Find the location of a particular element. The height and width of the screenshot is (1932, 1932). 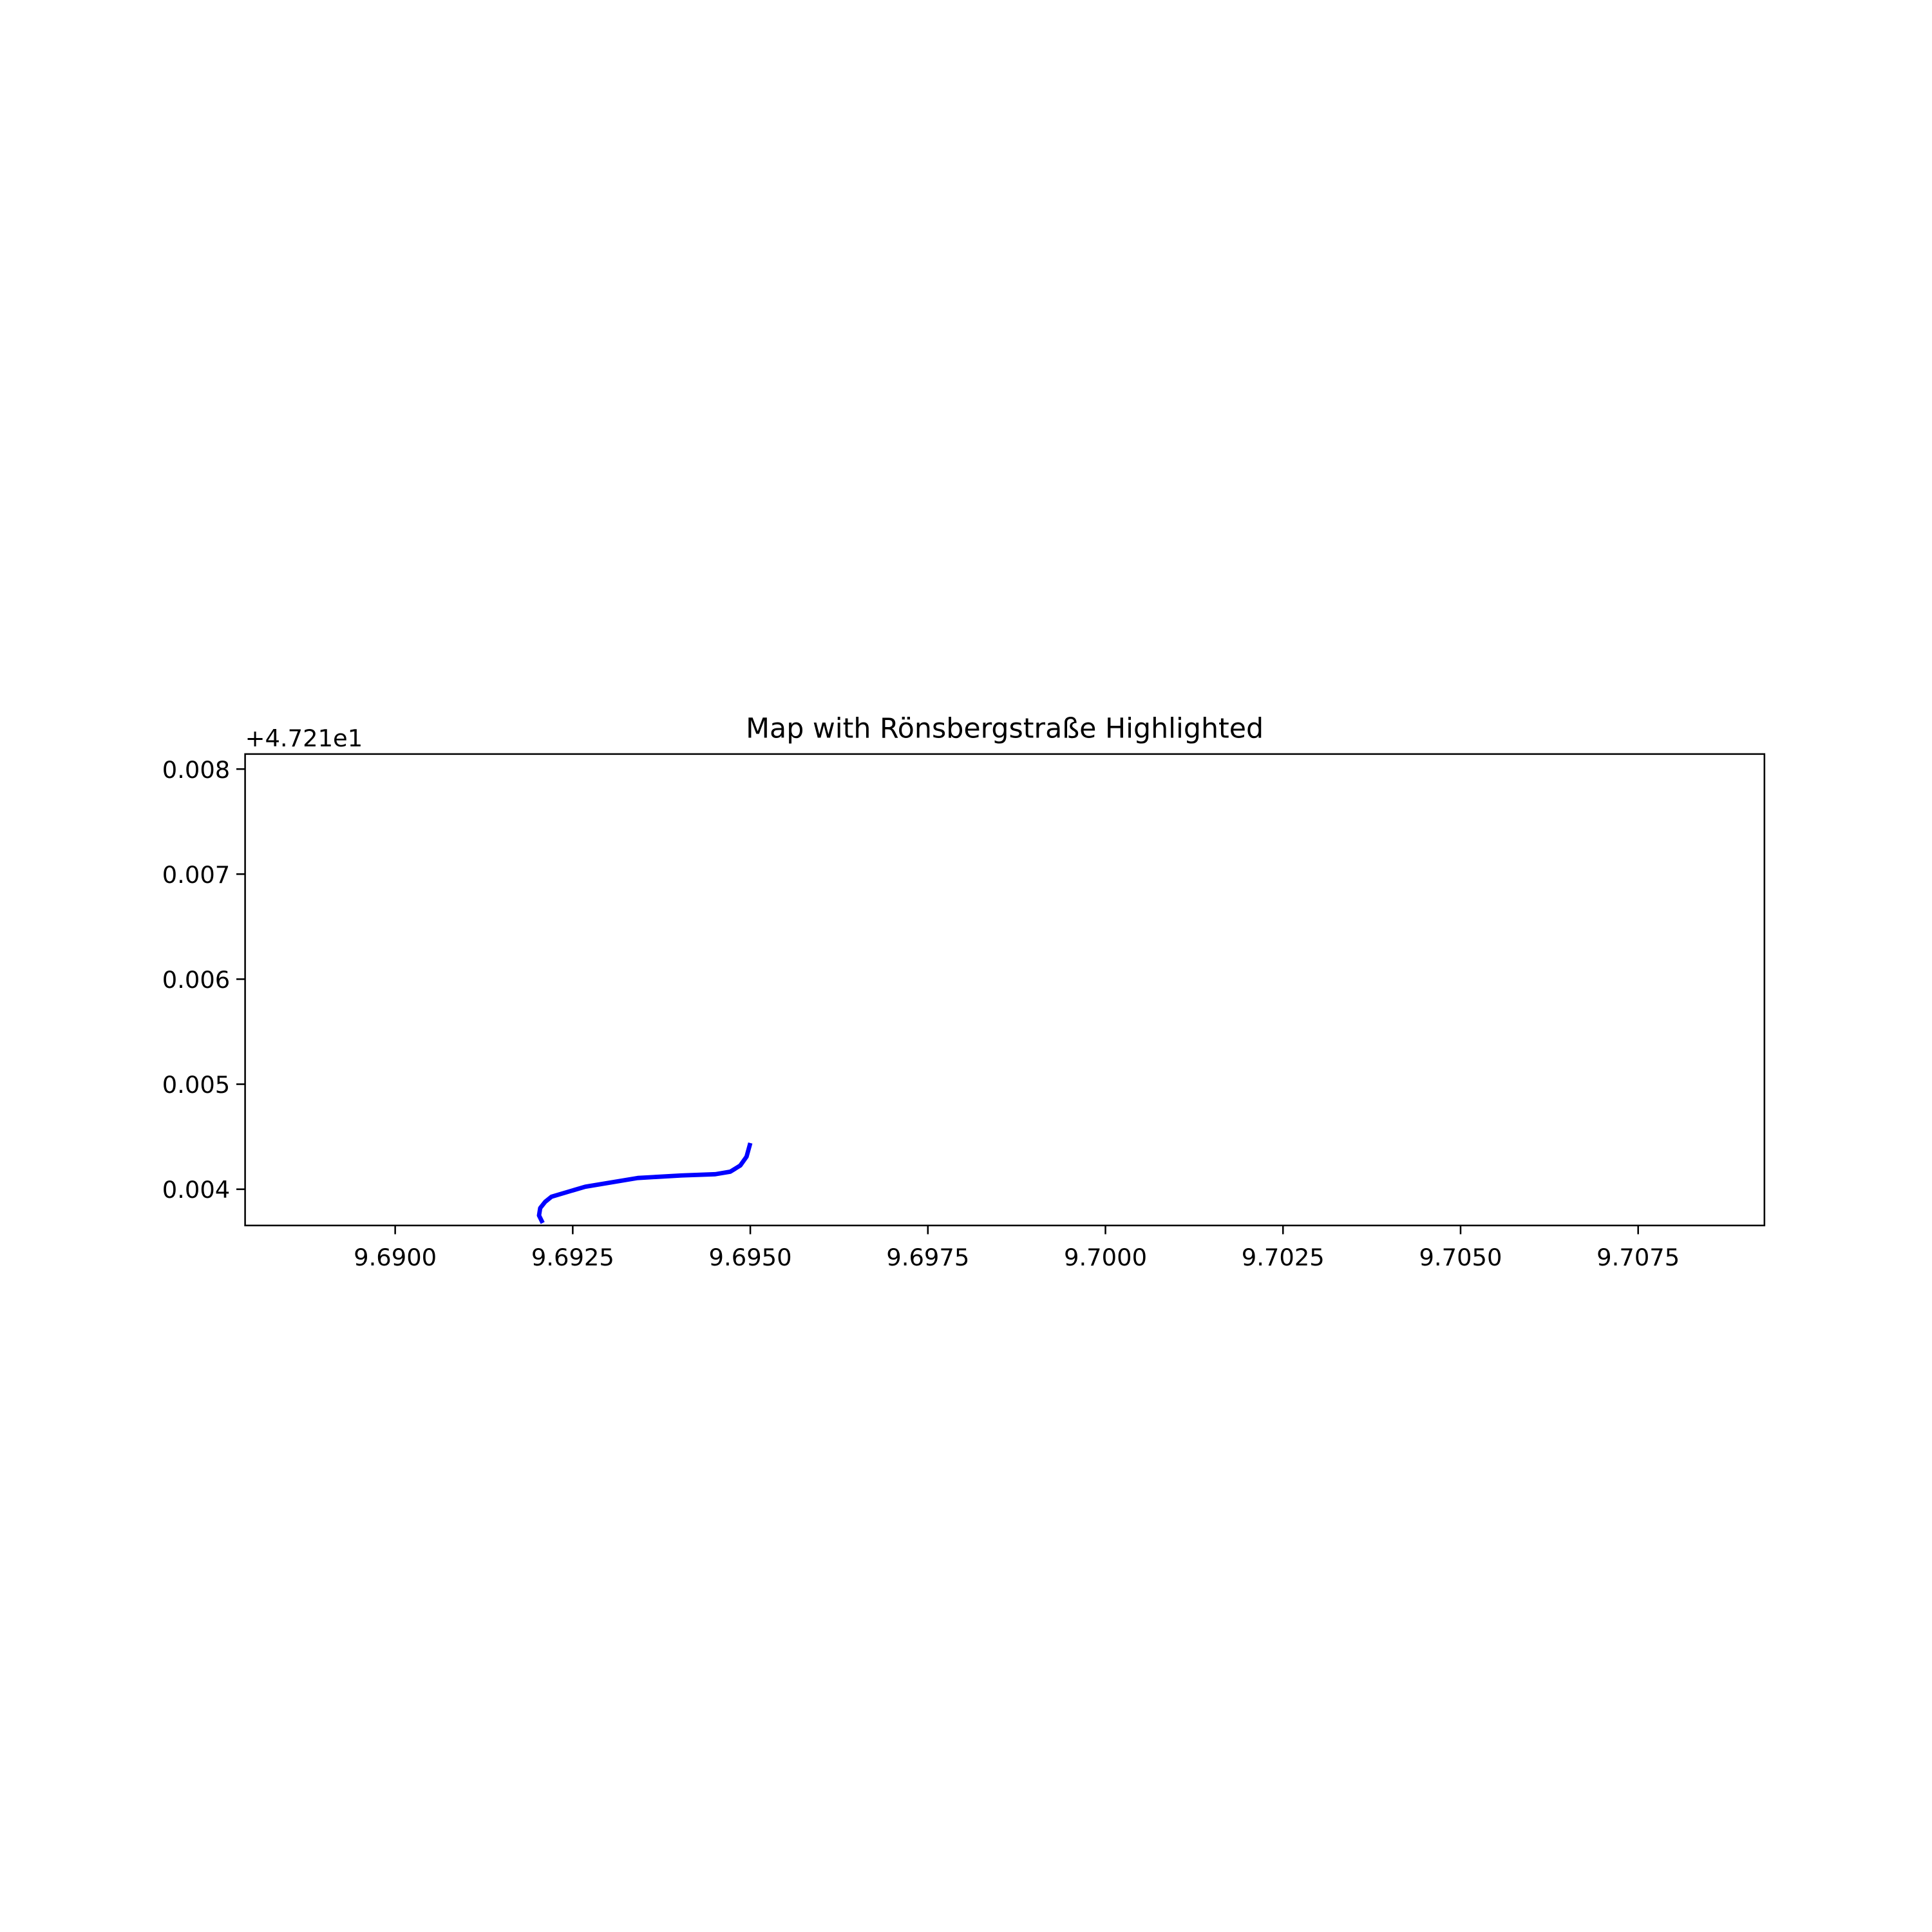

x-tick-label: 9.6950 is located at coordinates (750, 1257).